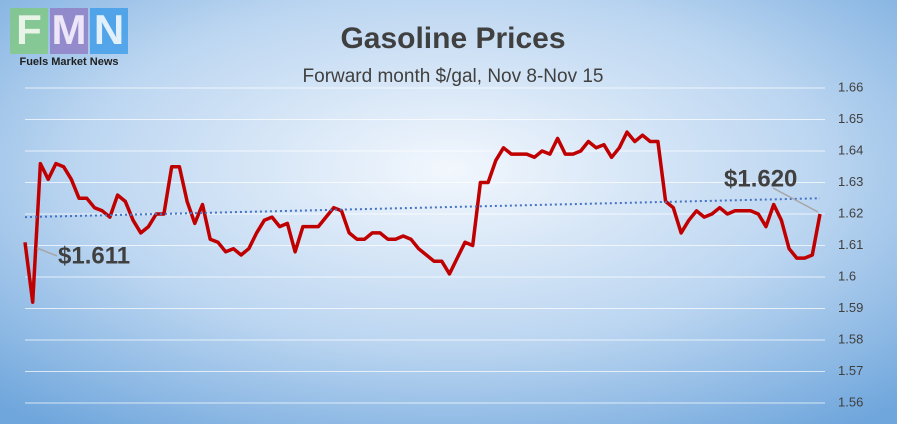 The image size is (897, 424). What do you see at coordinates (850, 118) in the screenshot?
I see `y-tick-label: 1.65` at bounding box center [850, 118].